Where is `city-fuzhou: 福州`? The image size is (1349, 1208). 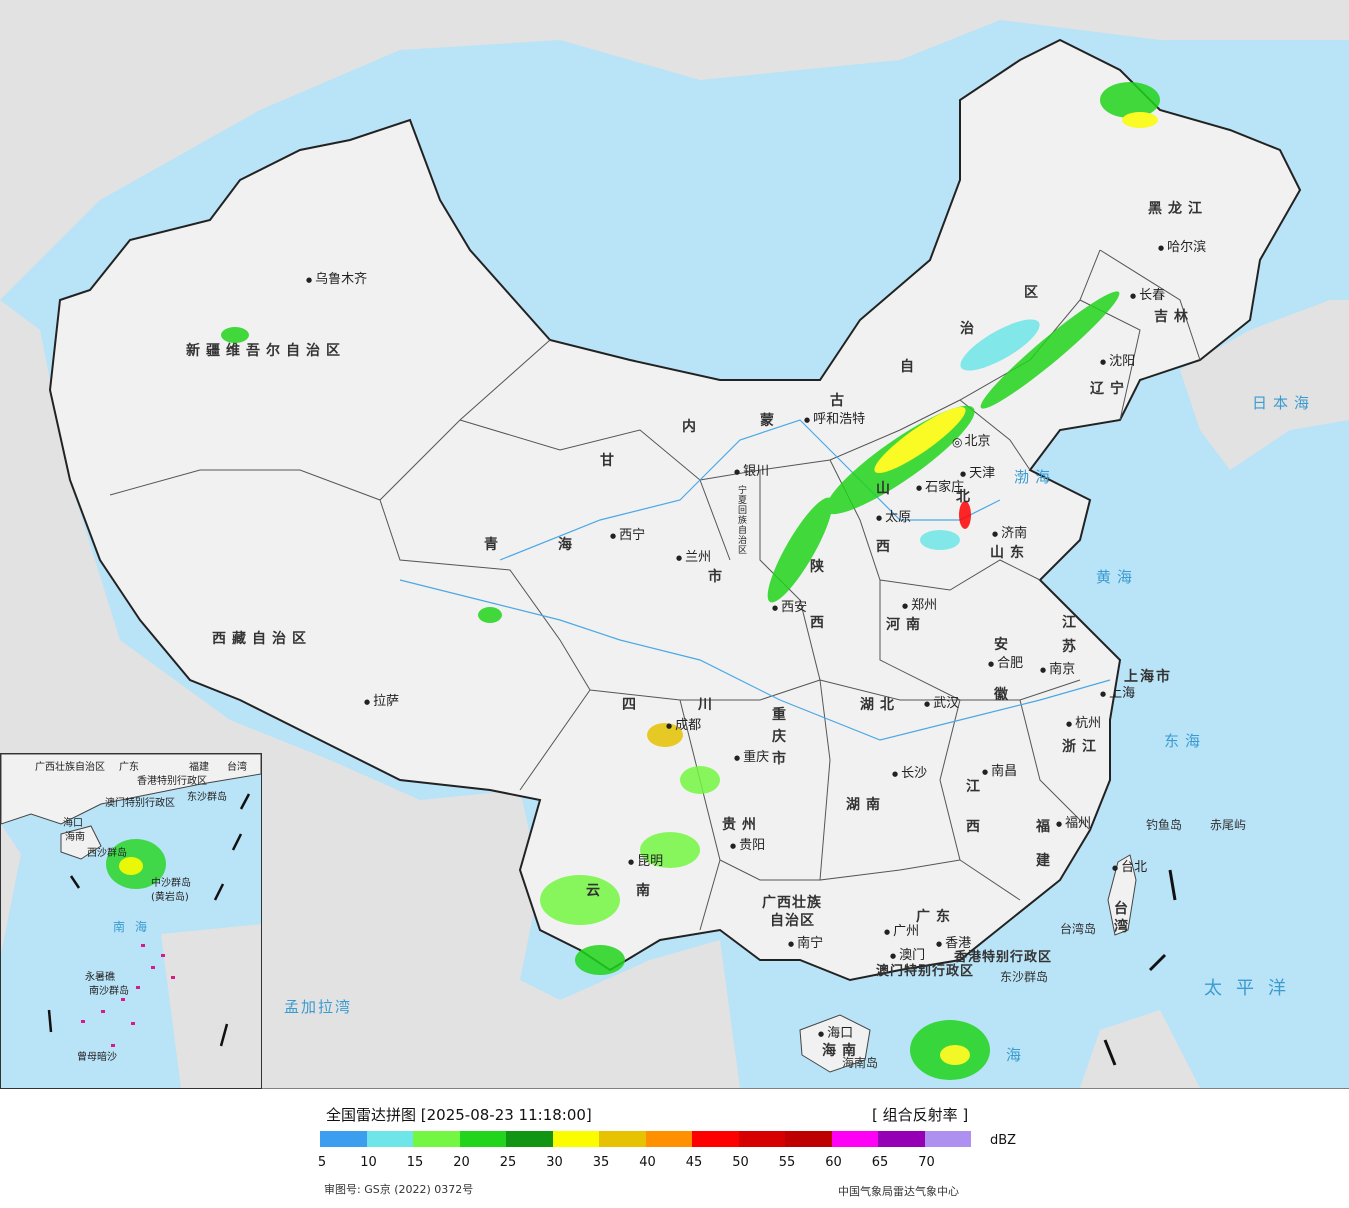 city-fuzhou: 福州 is located at coordinates (1073, 821).